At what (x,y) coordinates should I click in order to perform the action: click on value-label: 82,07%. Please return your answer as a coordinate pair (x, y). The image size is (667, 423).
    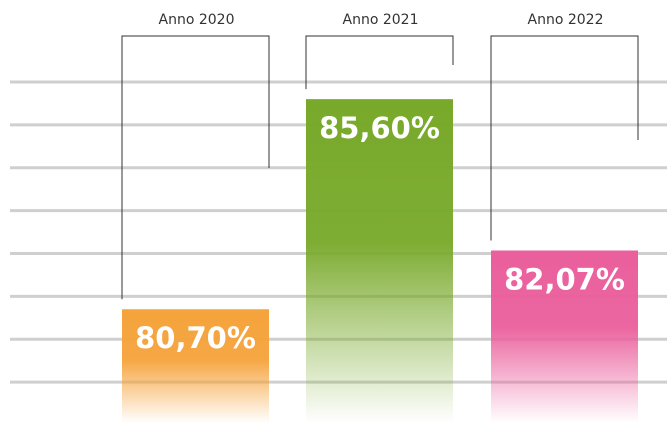
    Looking at the image, I should click on (564, 279).